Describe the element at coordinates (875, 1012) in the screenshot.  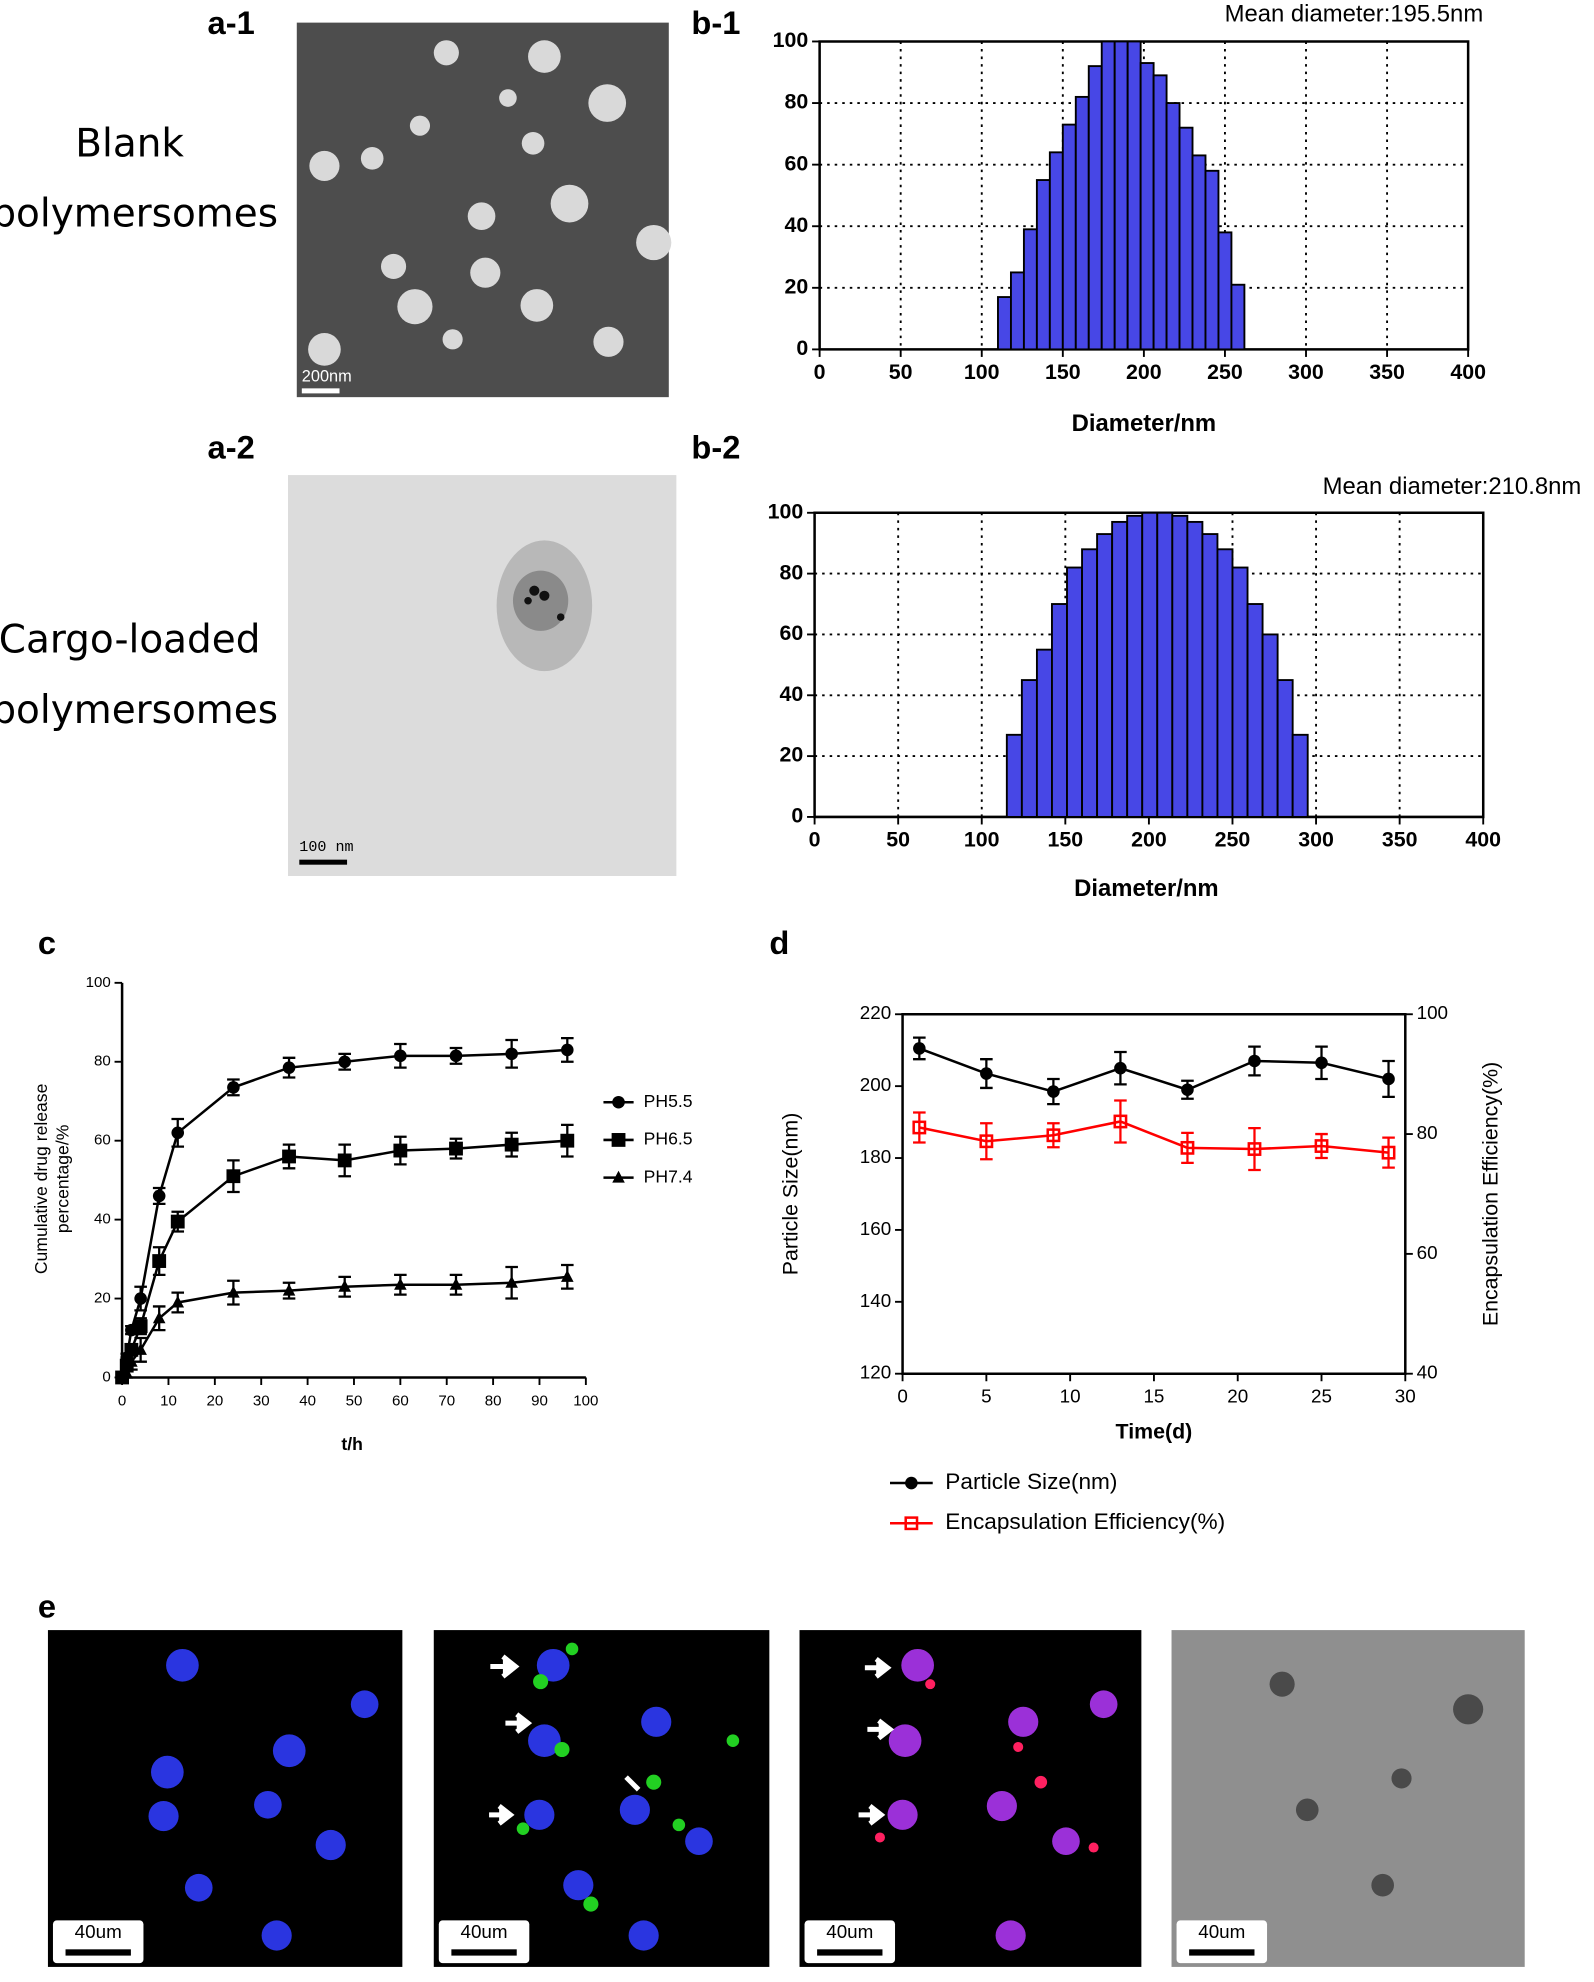
I see `y-tick-label: 220` at that location.